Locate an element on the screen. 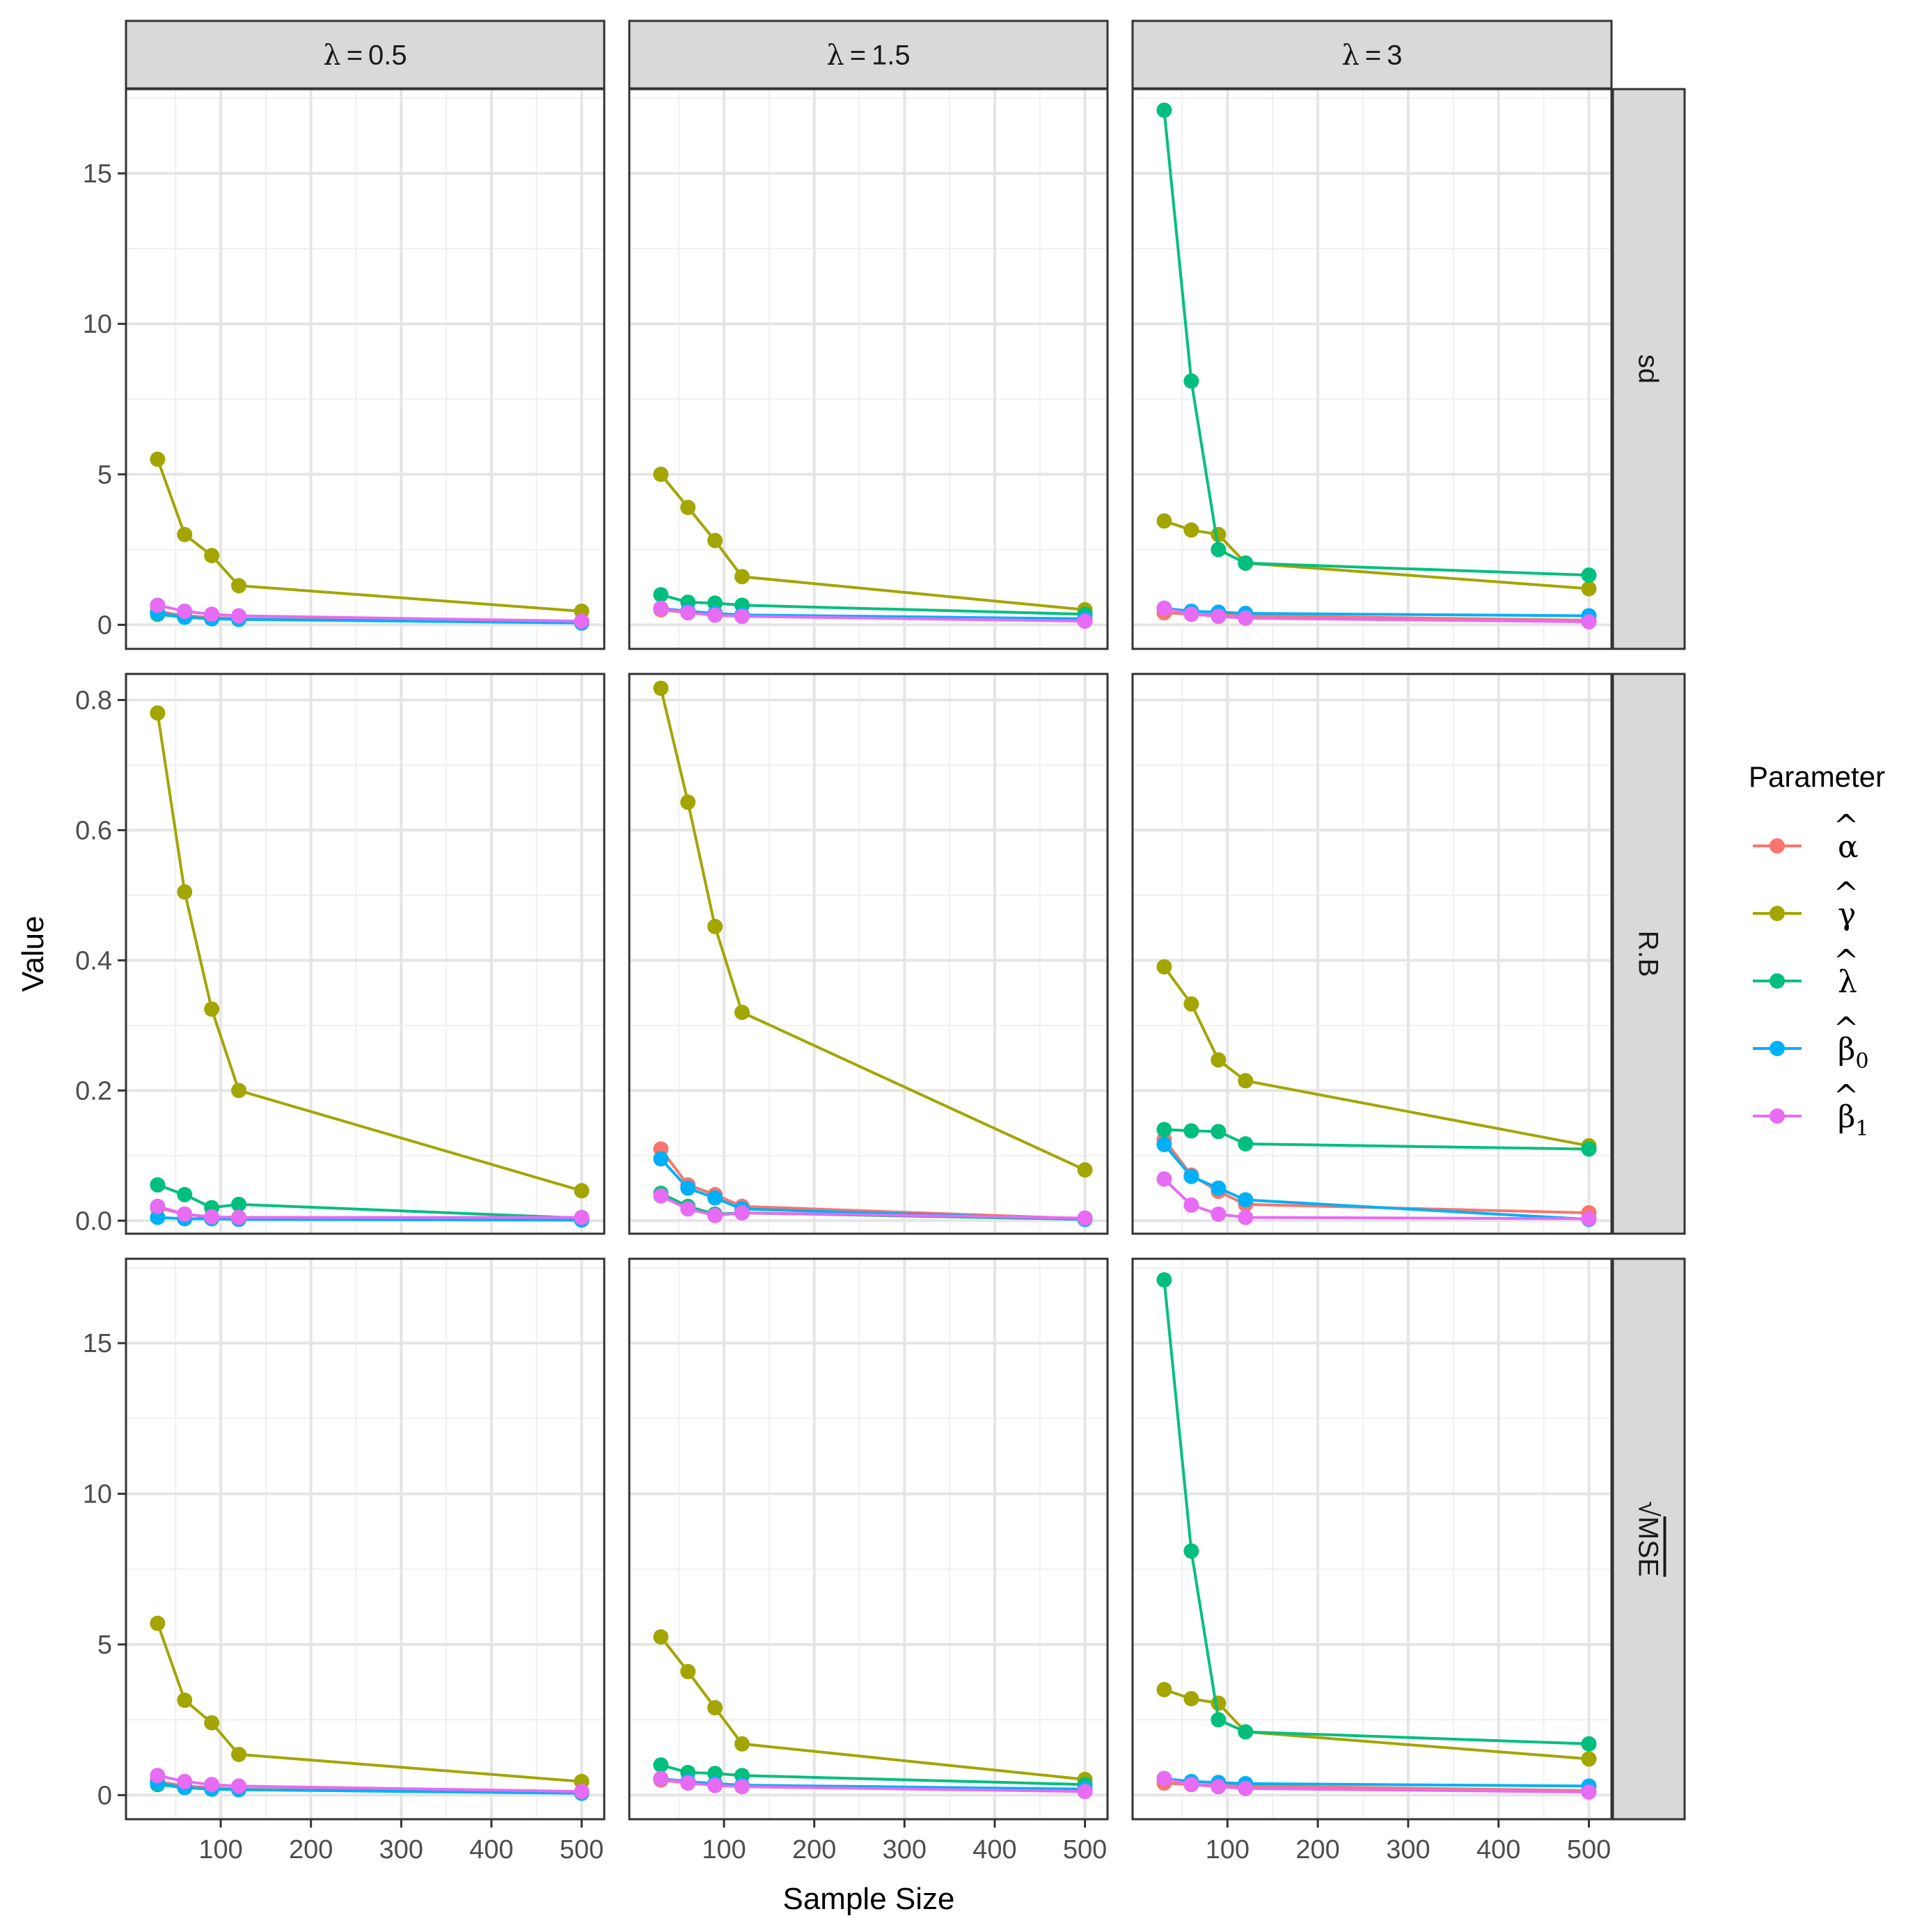 This screenshot has height=1932, width=1915. row-strip-label: sd is located at coordinates (1648, 369).